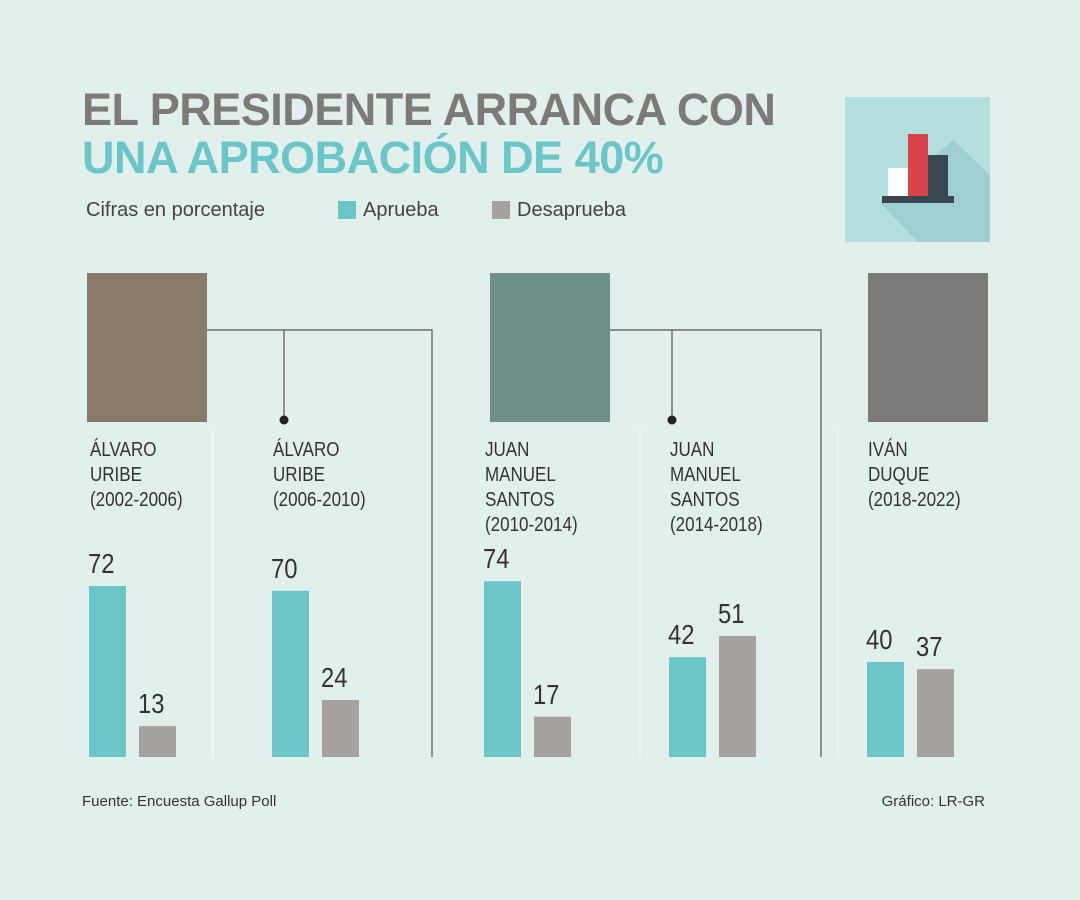  Describe the element at coordinates (101, 563) in the screenshot. I see `value-label: 72` at that location.